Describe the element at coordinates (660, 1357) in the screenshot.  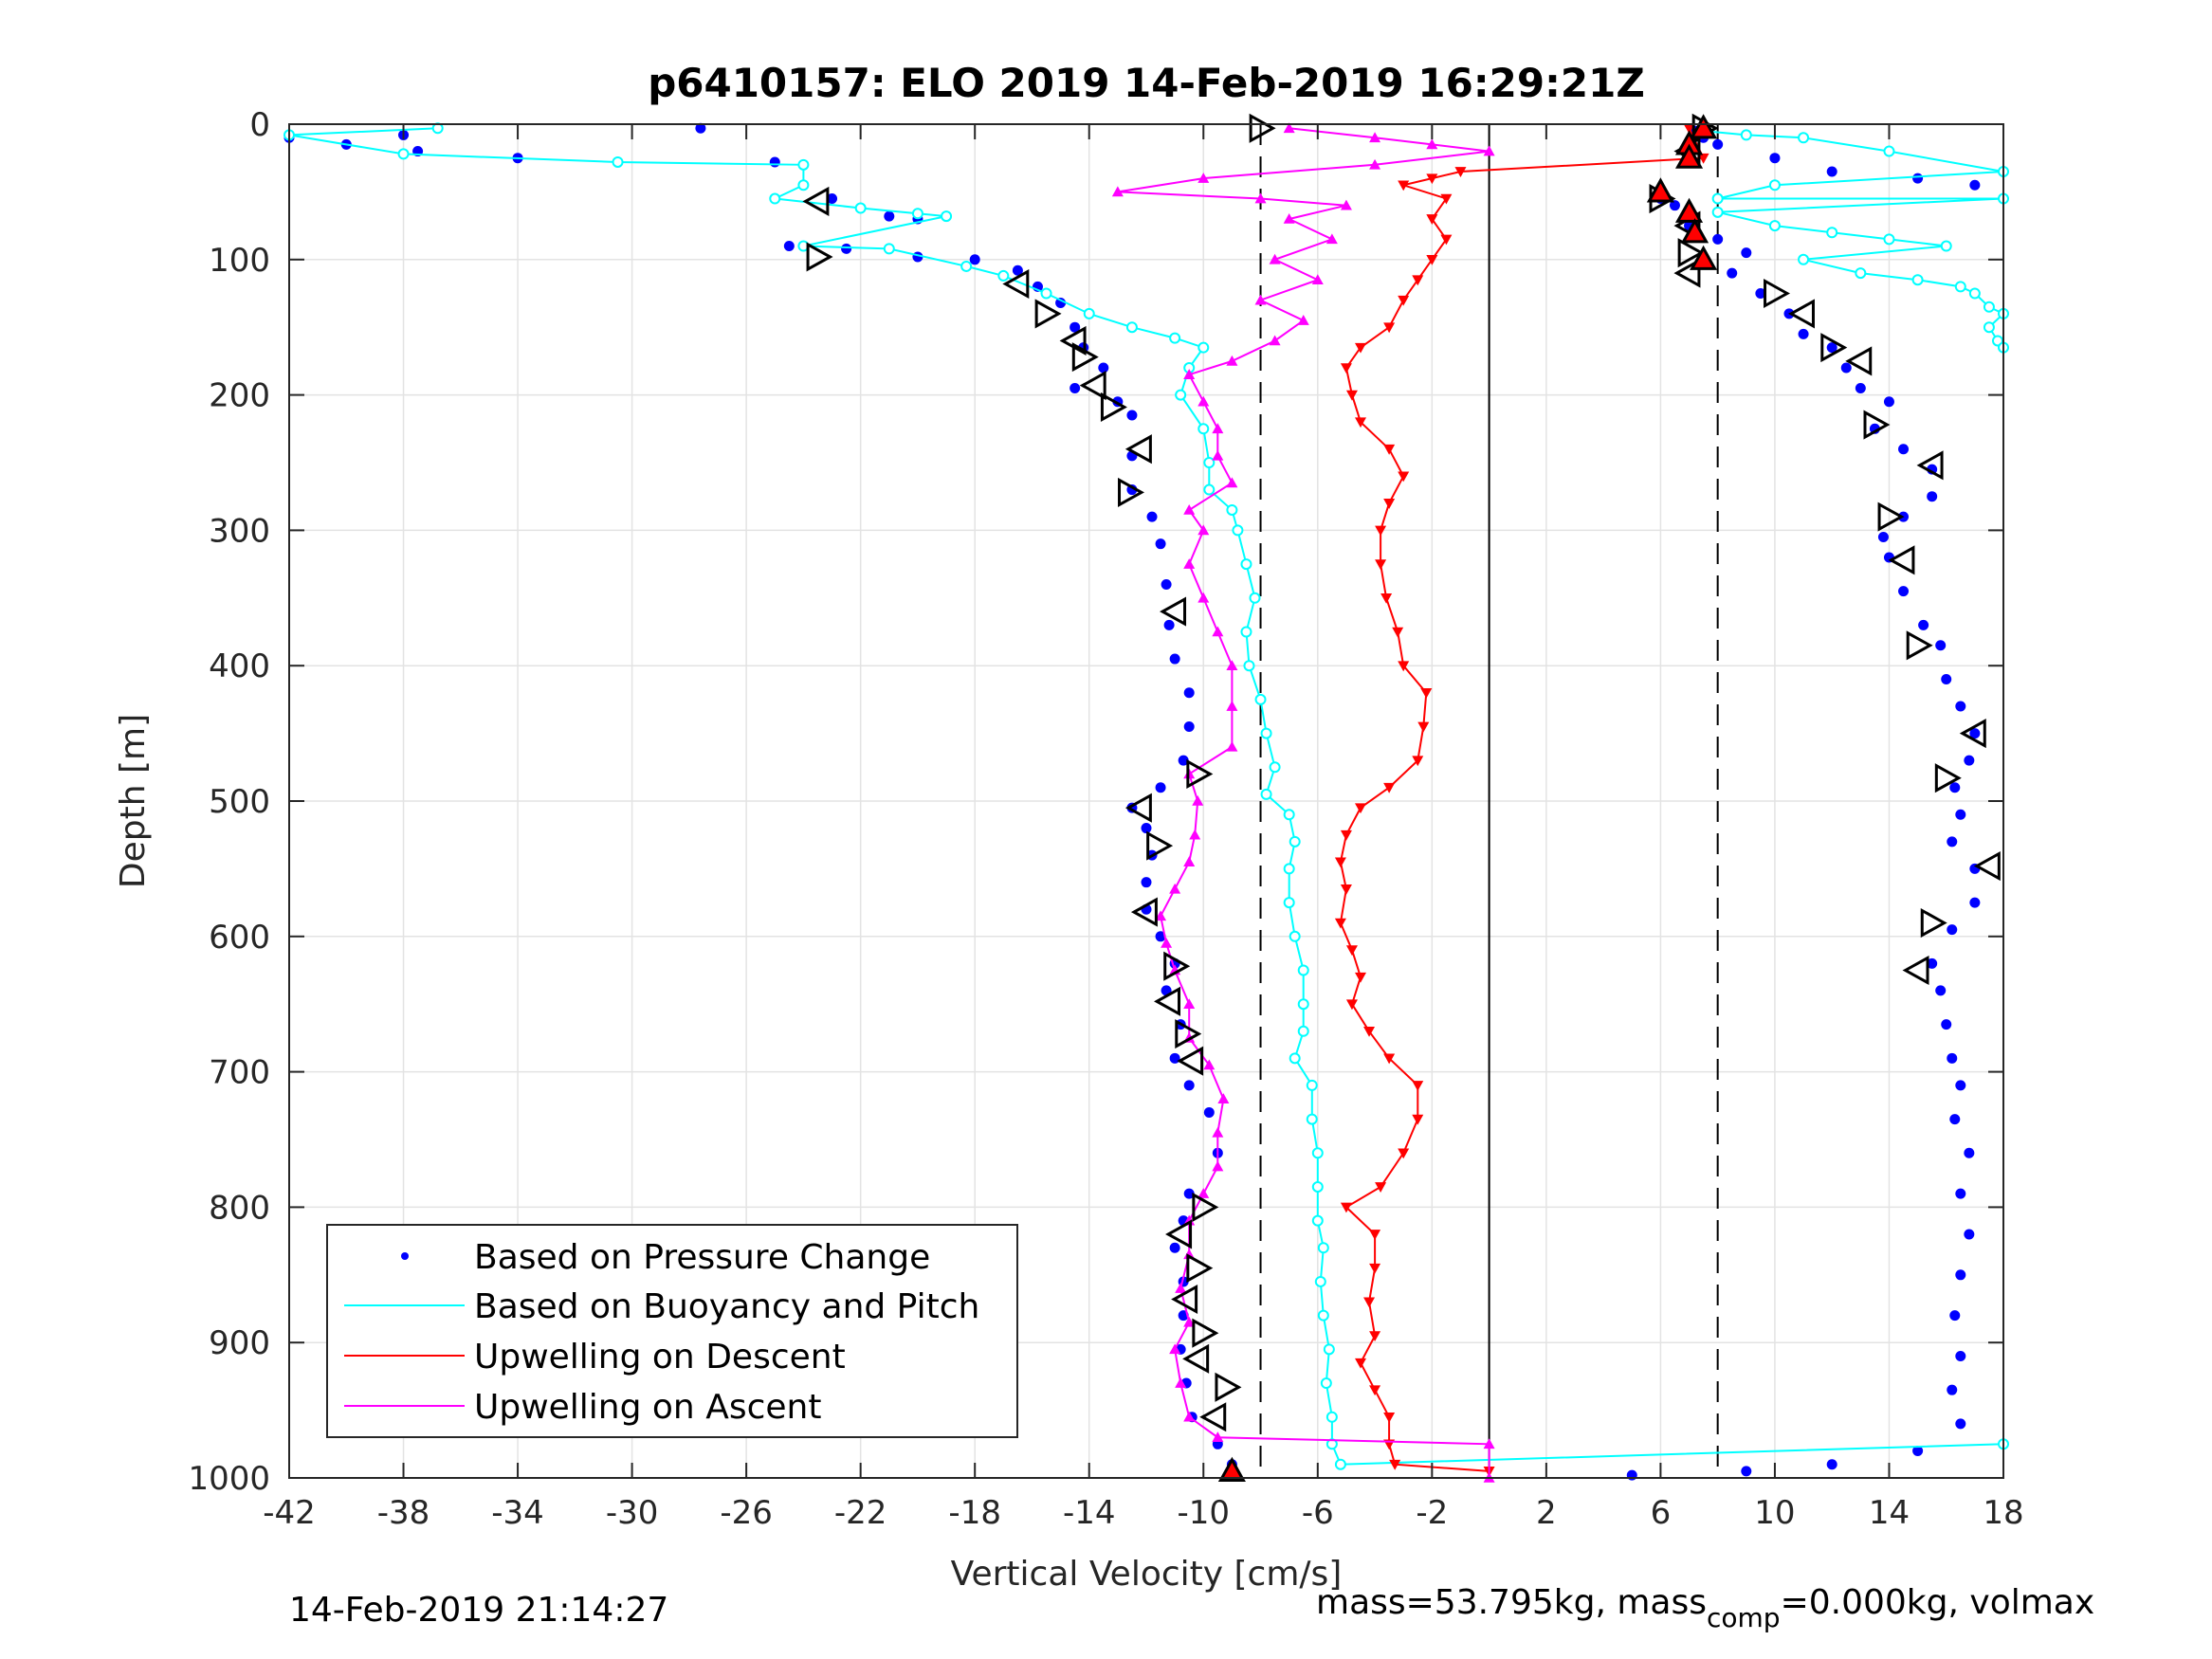
I see `legend-label-upwelling-descent: Upwelling on Descent` at that location.